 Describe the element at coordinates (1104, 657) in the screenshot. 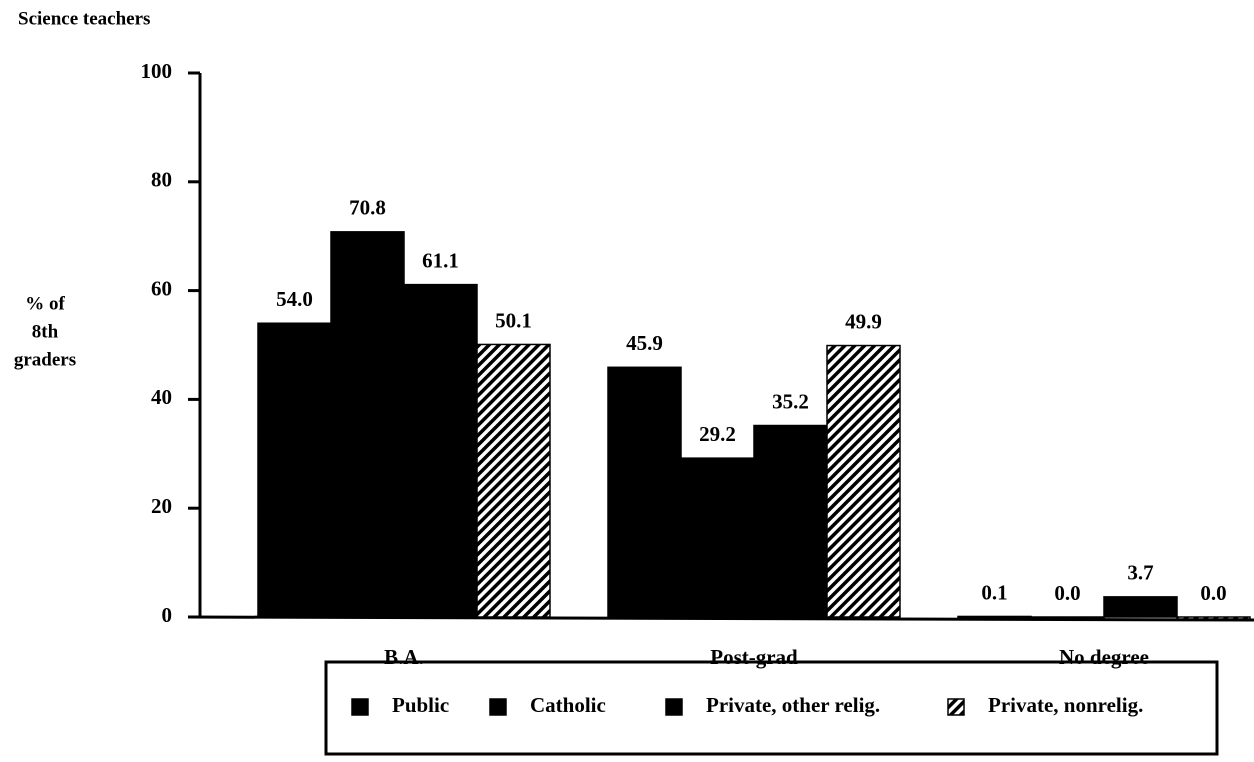

I see `x-tick-label: No degree` at that location.